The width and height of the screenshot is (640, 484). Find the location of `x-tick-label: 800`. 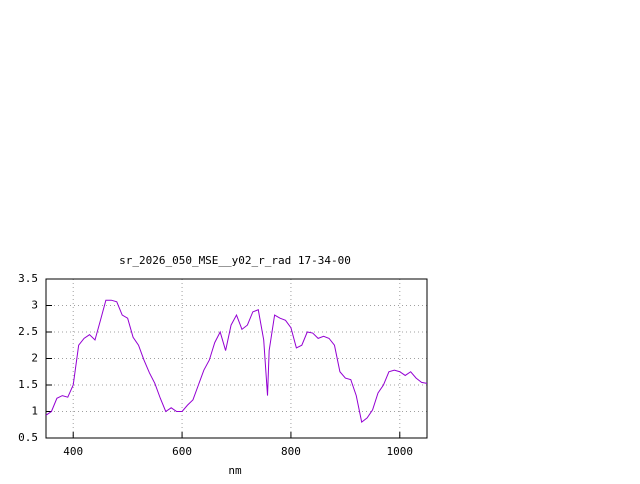

x-tick-label: 800 is located at coordinates (291, 451).